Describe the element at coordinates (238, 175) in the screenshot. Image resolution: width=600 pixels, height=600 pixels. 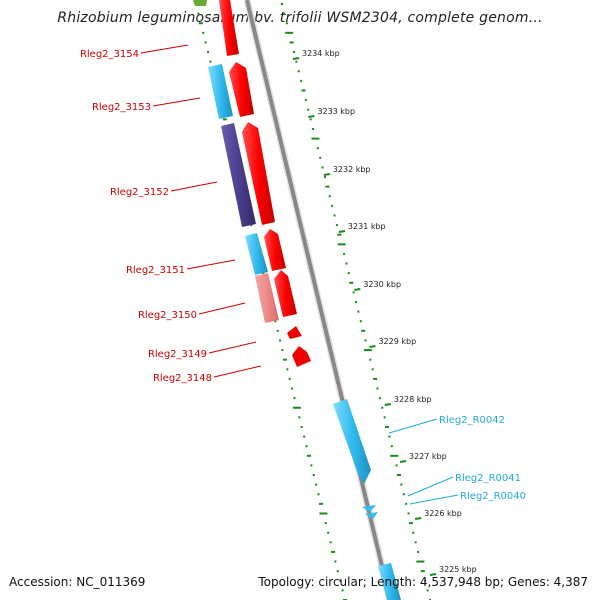
I see `gene-rleg2-3152-reverse` at that location.